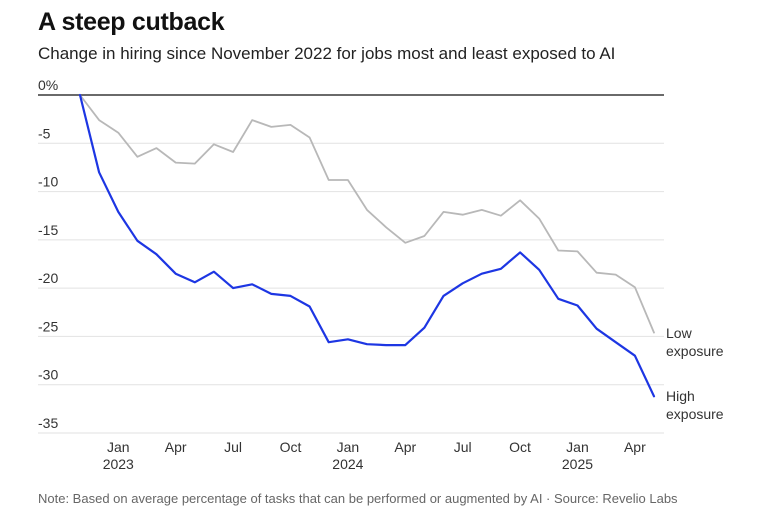 This screenshot has width=764, height=525. Describe the element at coordinates (695, 351) in the screenshot. I see `series-label-low-exposure: exposure` at that location.